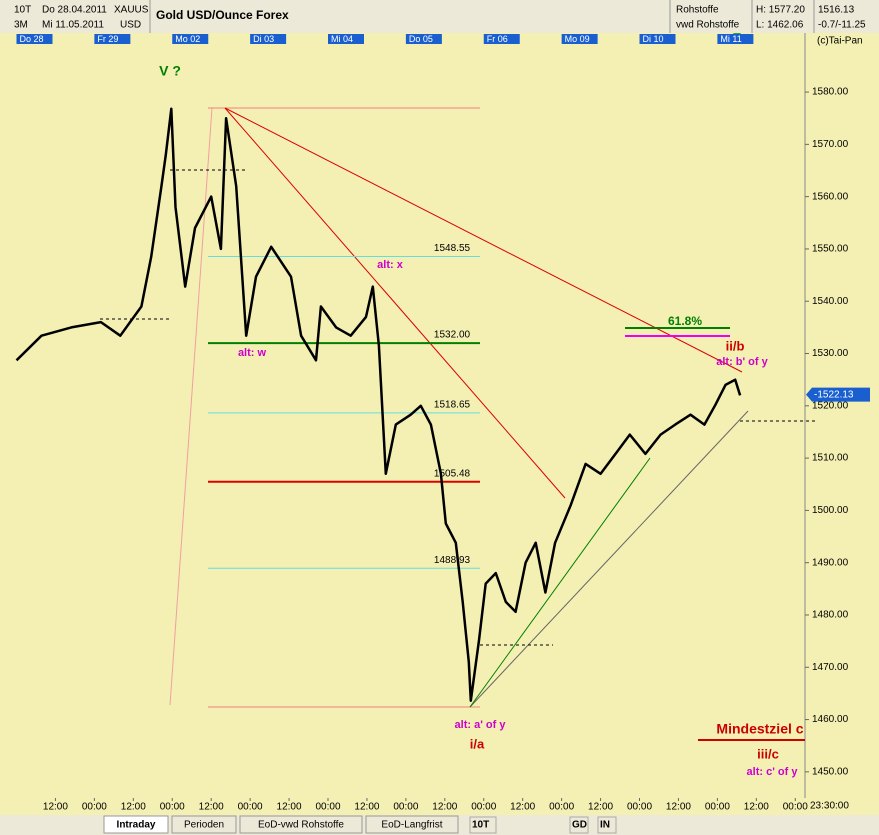 This screenshot has width=879, height=835. I want to click on y-tick-label: 1550.00, so click(830, 249).